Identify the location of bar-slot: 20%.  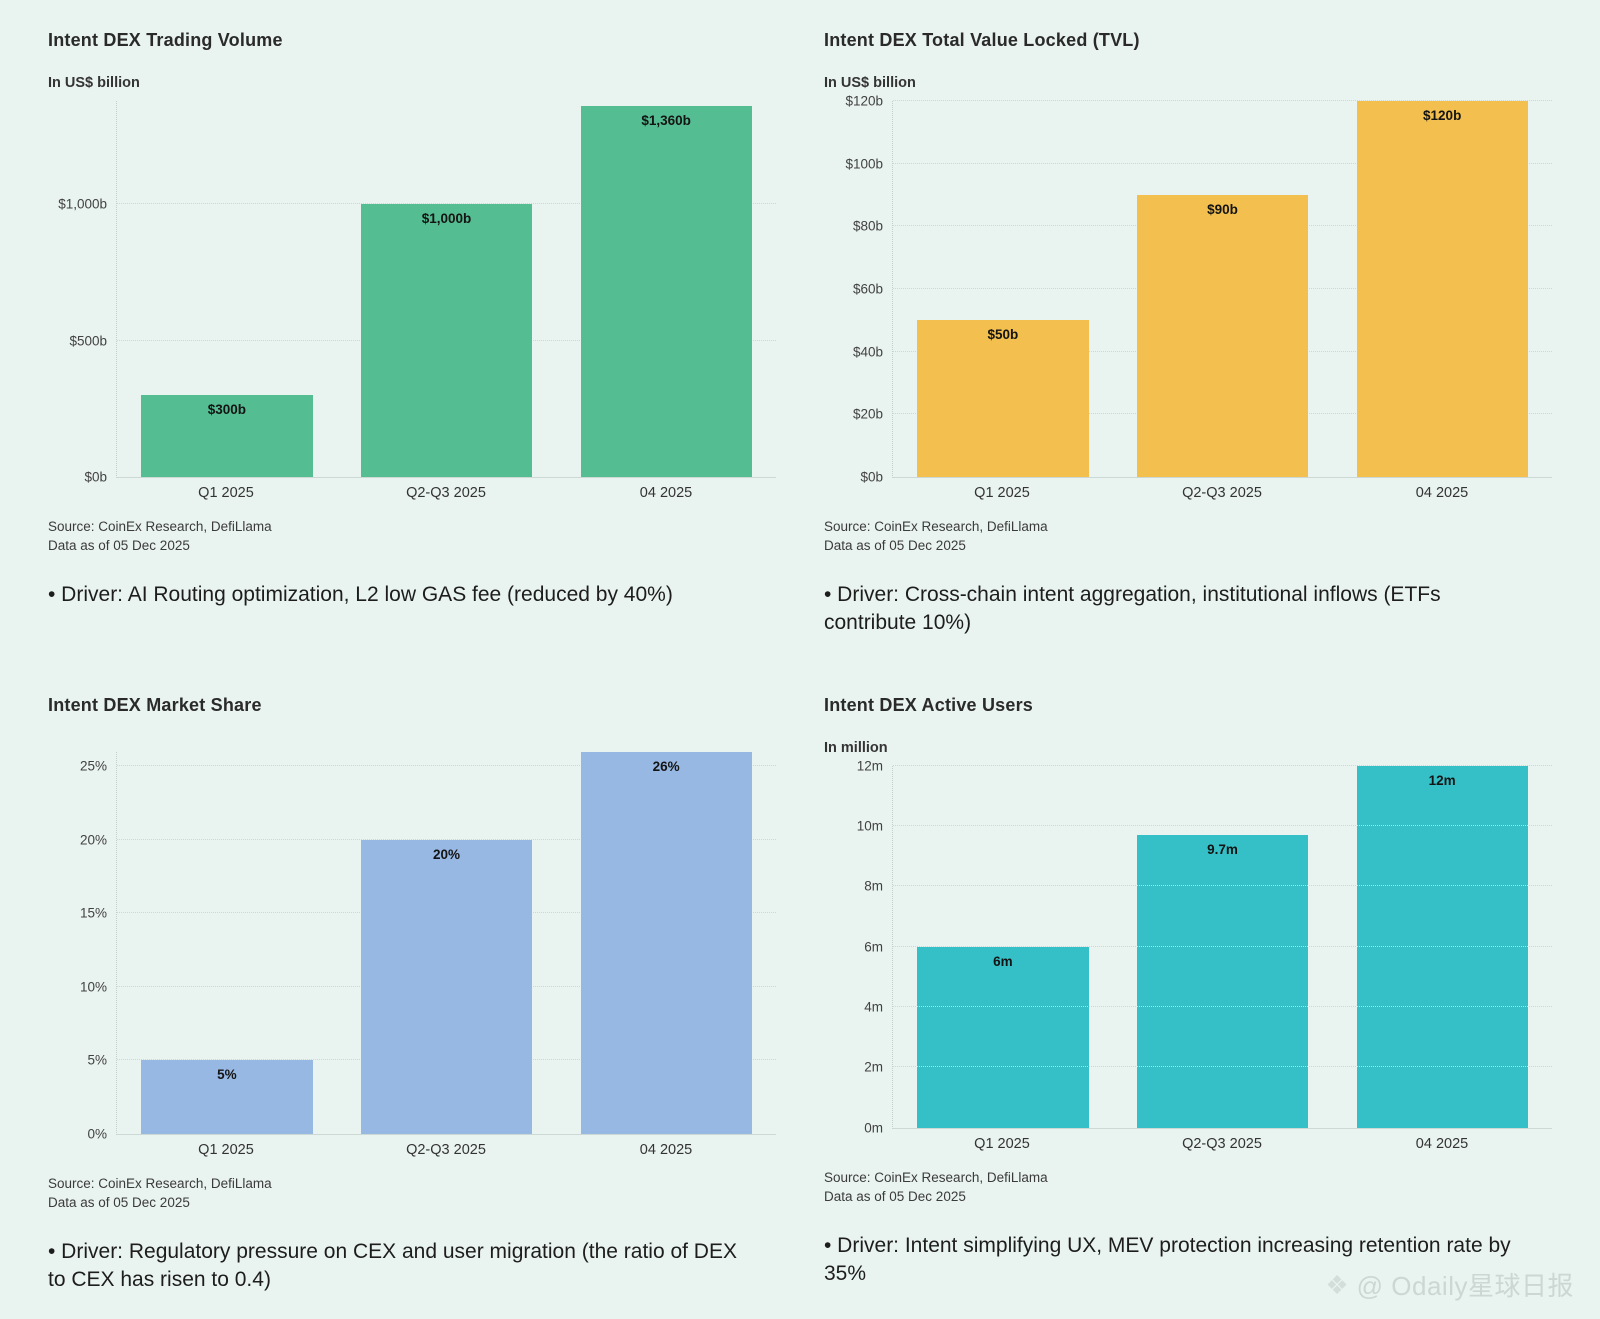
(447, 943).